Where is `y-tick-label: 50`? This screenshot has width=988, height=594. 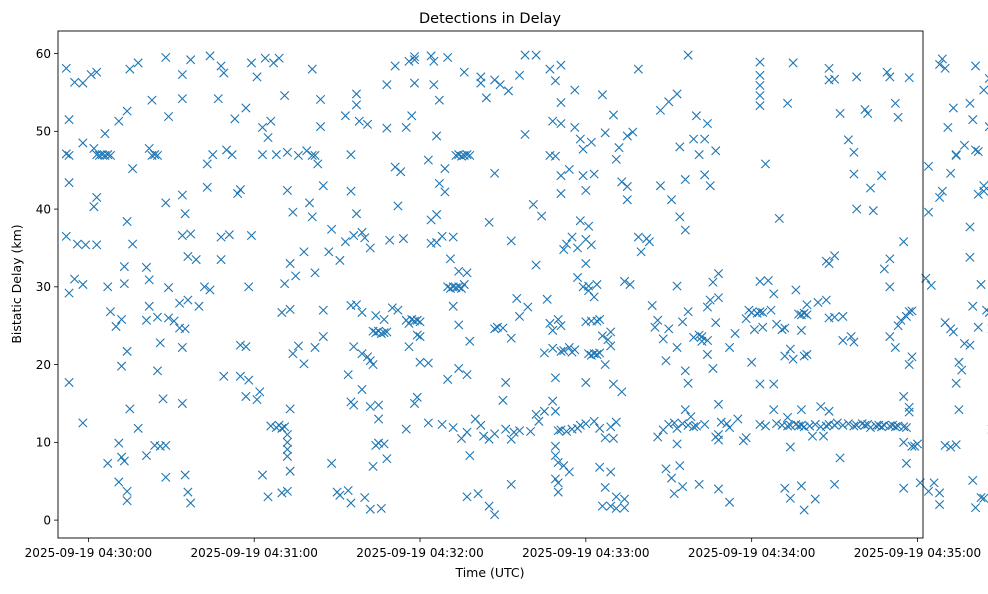 y-tick-label: 50 is located at coordinates (43, 132).